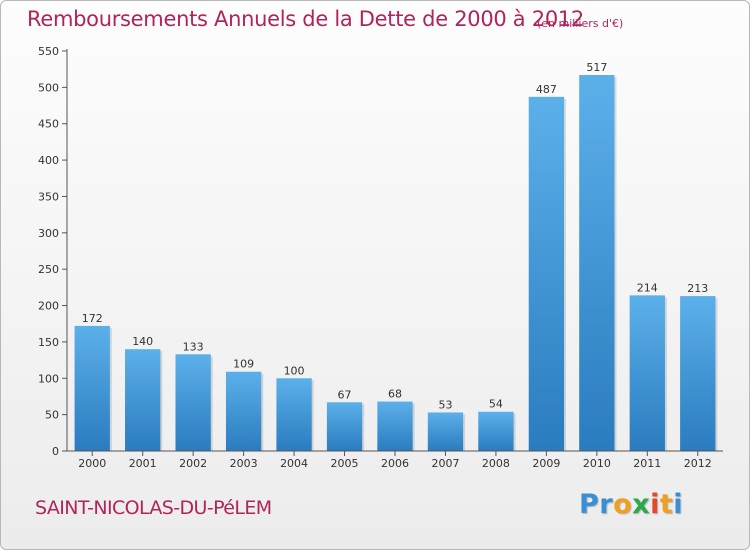 Image resolution: width=750 pixels, height=550 pixels. Describe the element at coordinates (143, 463) in the screenshot. I see `x-tick-label-2001: 2001` at that location.